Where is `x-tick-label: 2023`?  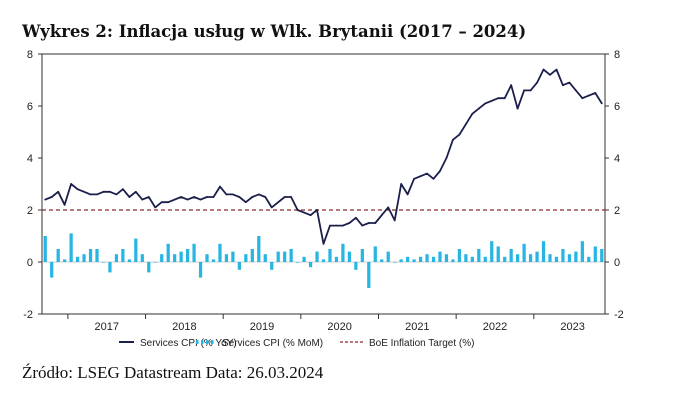 x-tick-label: 2023 is located at coordinates (572, 327).